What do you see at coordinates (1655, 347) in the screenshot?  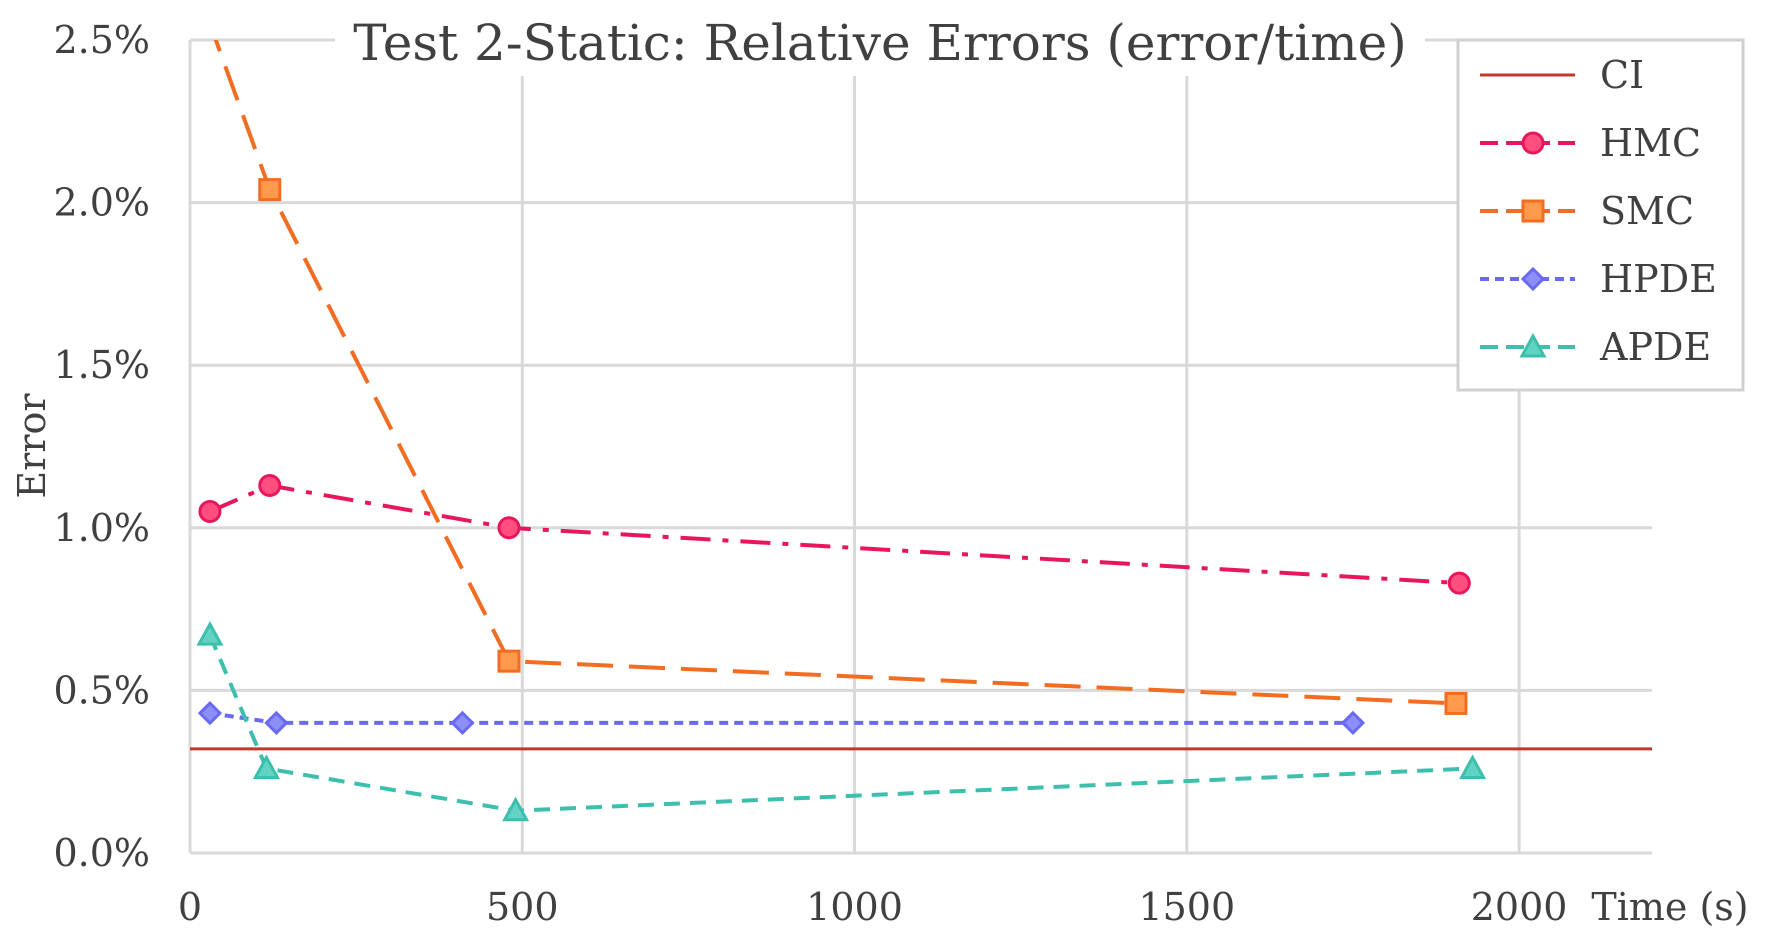 I see `legend-label-apde: APDE` at bounding box center [1655, 347].